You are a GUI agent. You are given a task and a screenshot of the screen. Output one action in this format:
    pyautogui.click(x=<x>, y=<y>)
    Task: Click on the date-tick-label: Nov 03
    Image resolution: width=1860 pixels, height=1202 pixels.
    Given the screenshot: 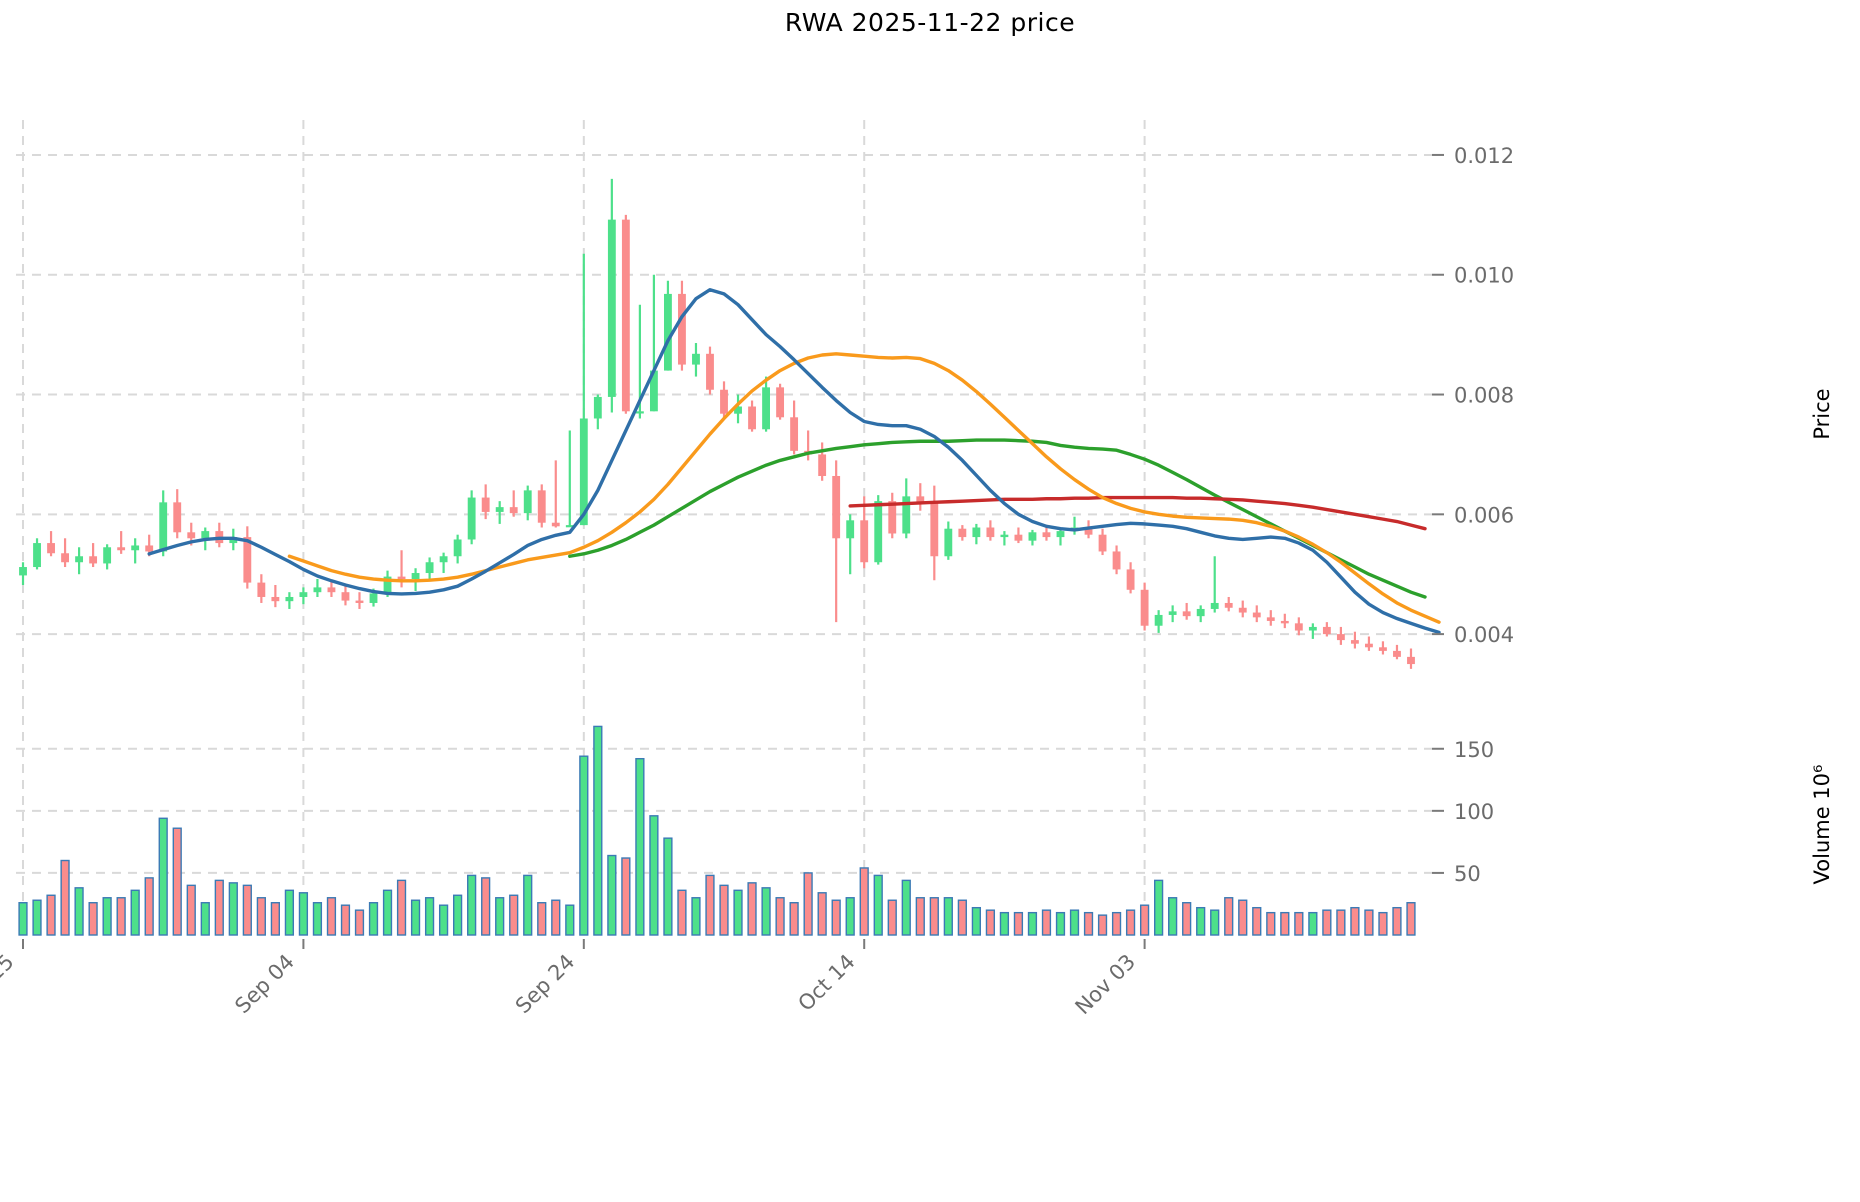 What is the action you would take?
    pyautogui.click(x=1106, y=985)
    